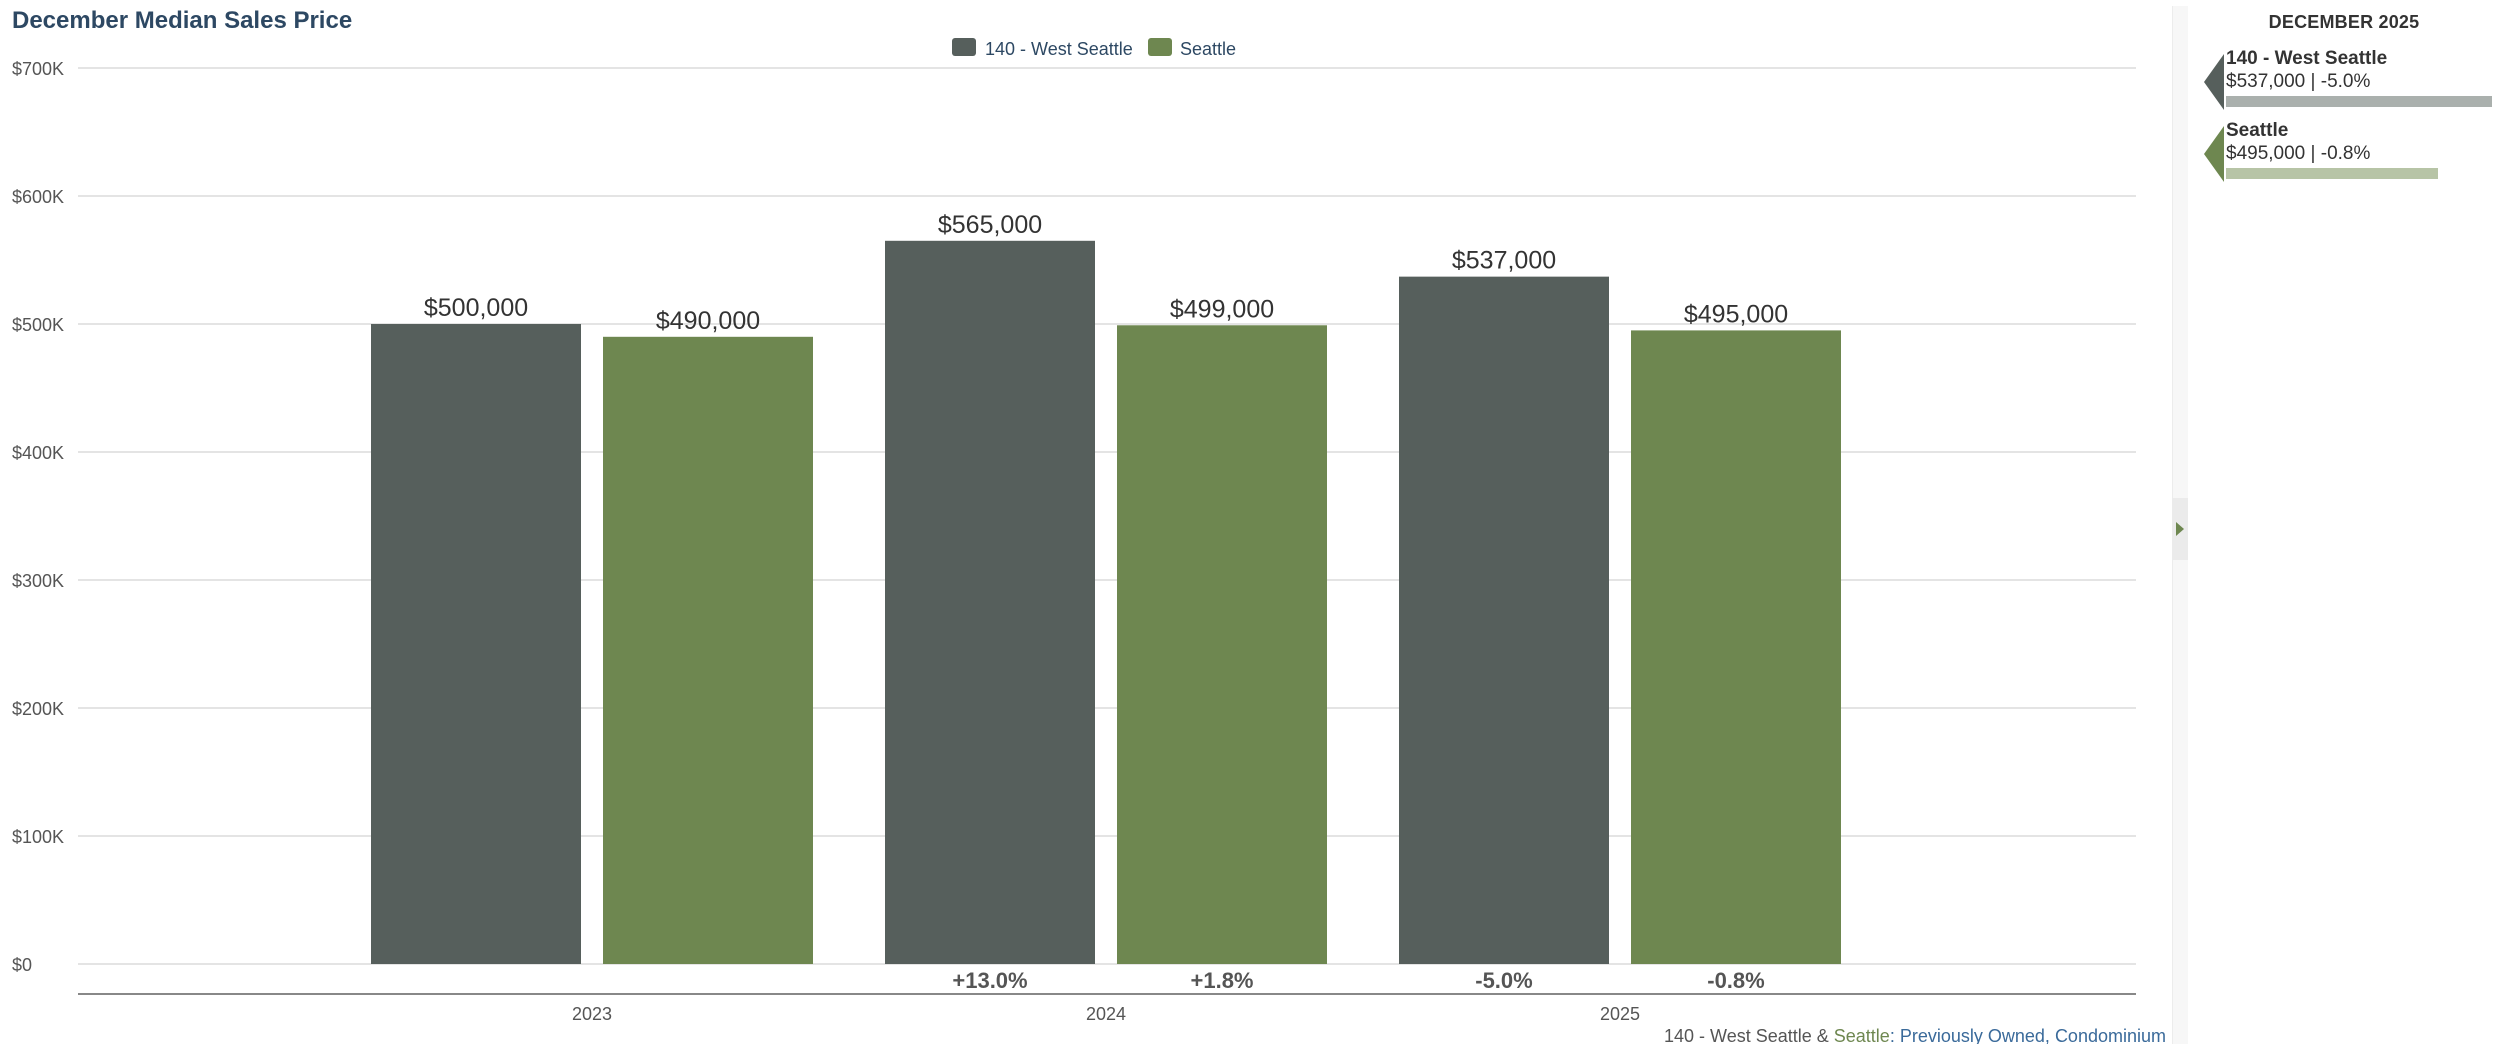  Describe the element at coordinates (476, 308) in the screenshot. I see `value-label: $500,000` at that location.